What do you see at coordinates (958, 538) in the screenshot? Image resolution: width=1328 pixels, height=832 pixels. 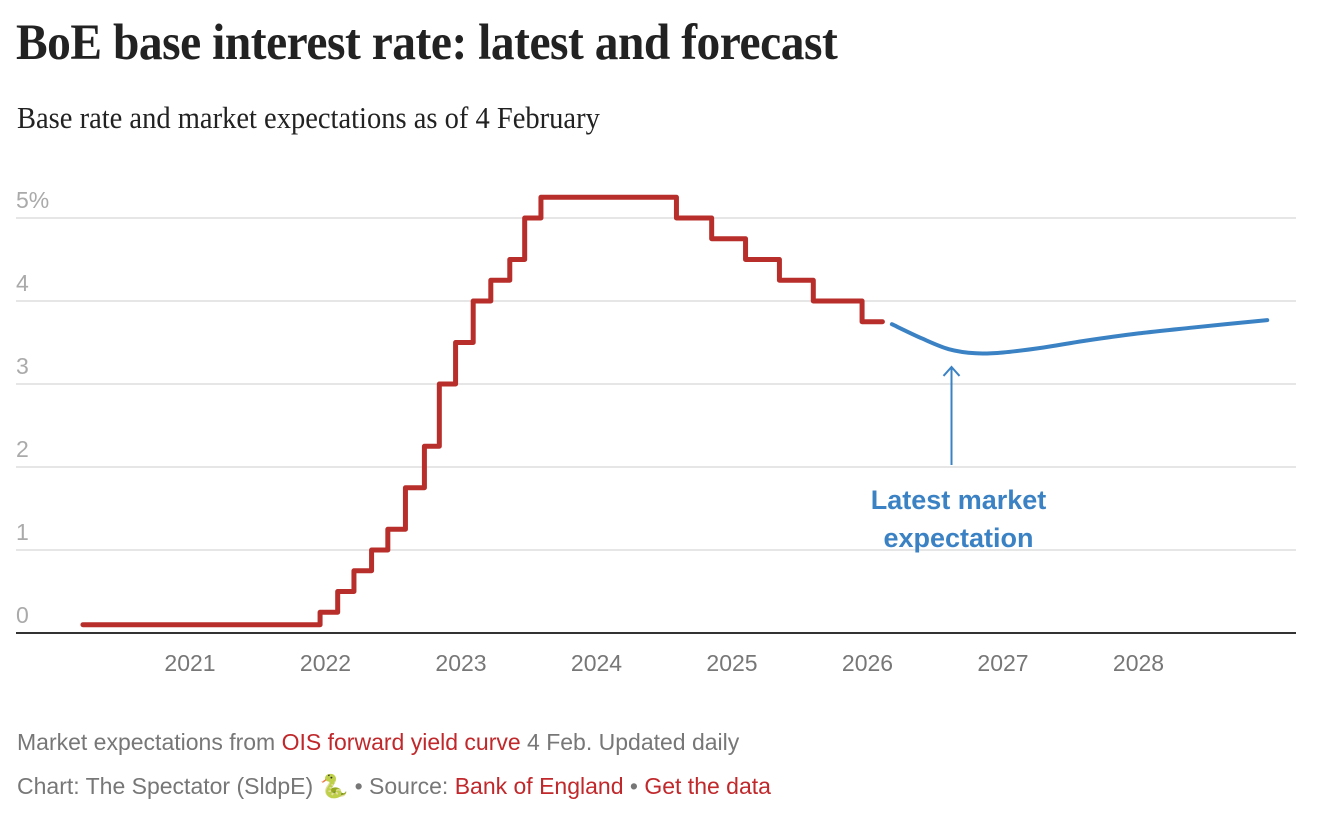 I see `annotation-label-line-2: expectation` at bounding box center [958, 538].